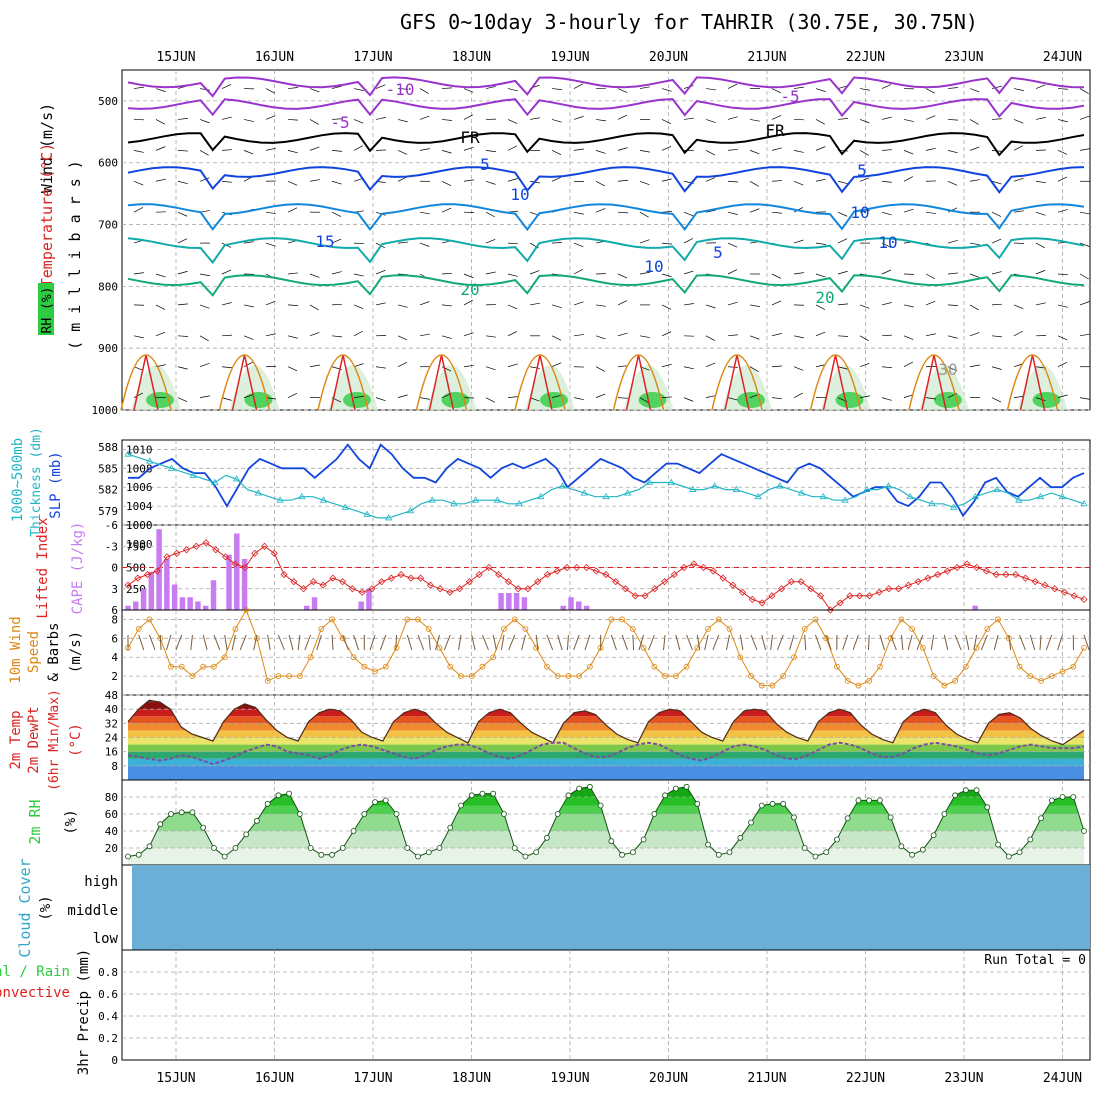 This screenshot has height=1100, width=1100. Describe the element at coordinates (84, 1012) in the screenshot. I see `axis-label: 3hr Precip (mm)` at that location.